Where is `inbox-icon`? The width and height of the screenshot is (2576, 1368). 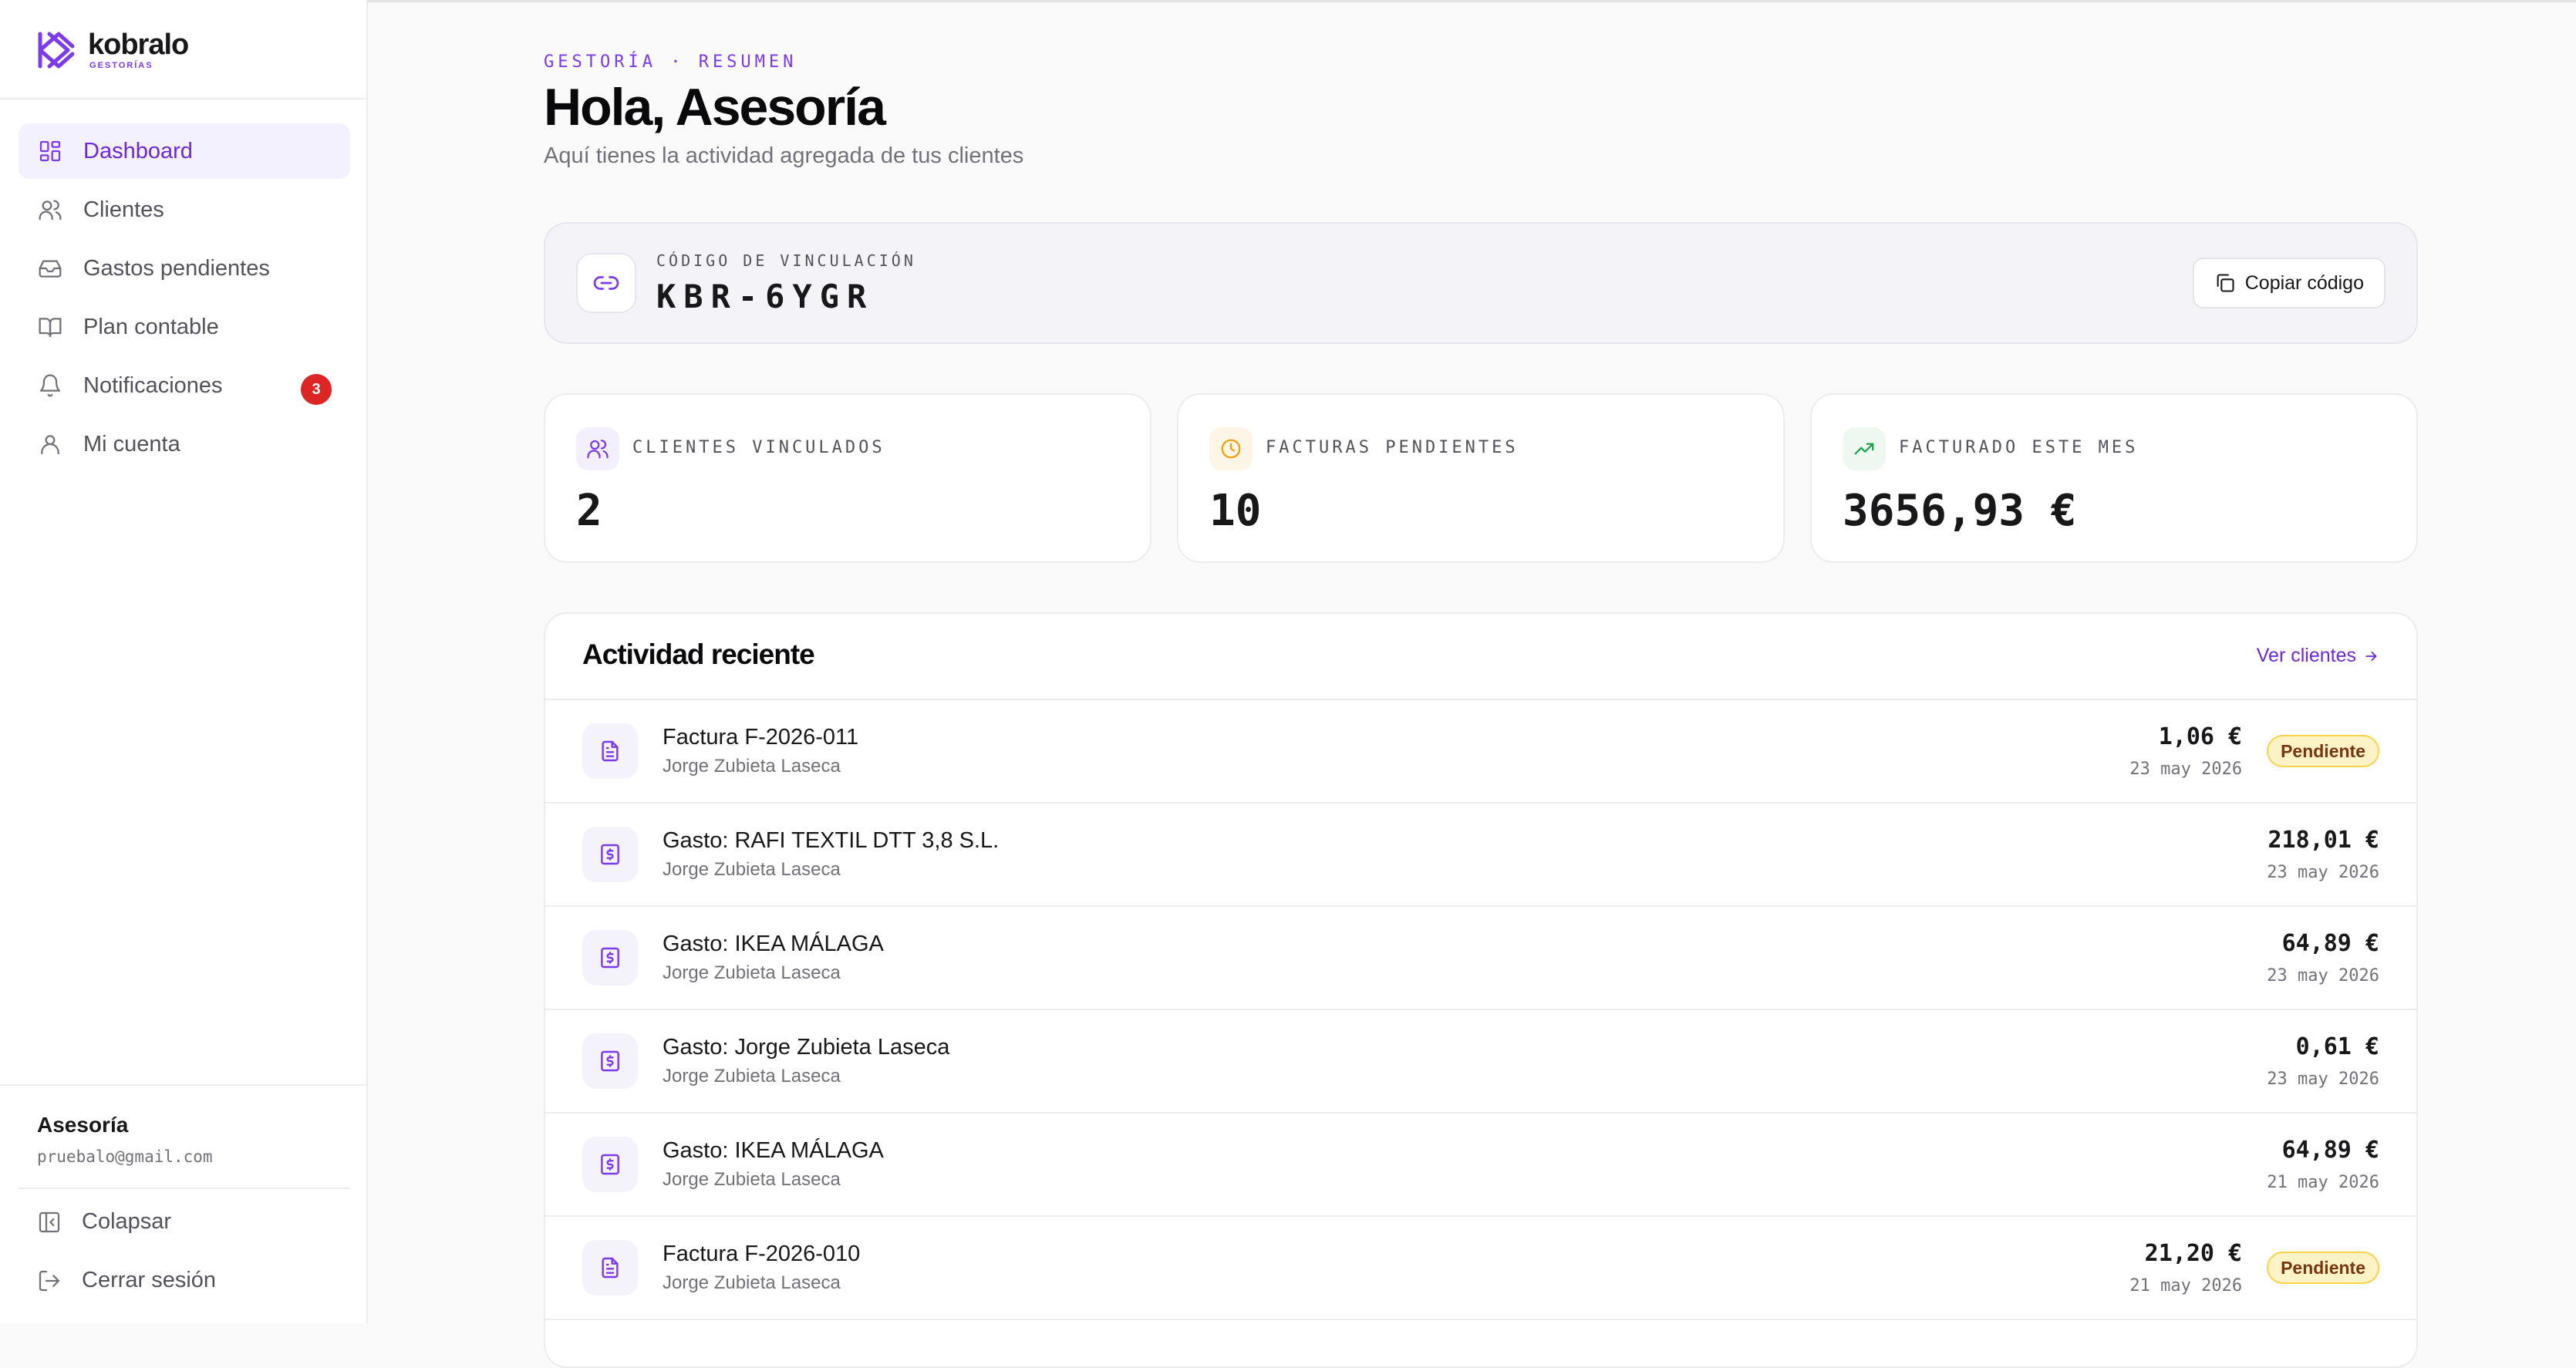 inbox-icon is located at coordinates (50, 268).